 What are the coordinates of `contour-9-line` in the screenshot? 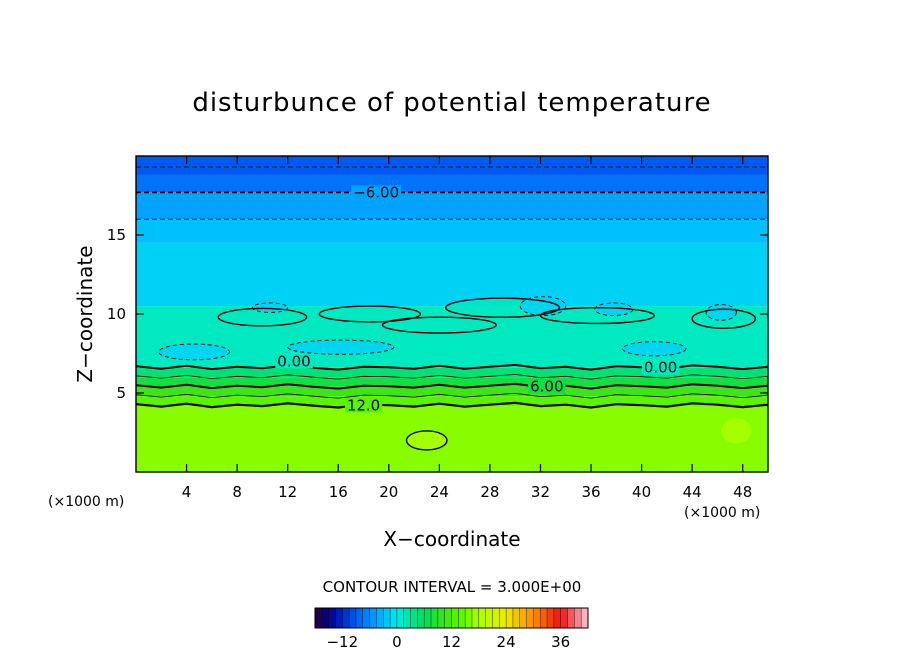 It's located at (452, 395).